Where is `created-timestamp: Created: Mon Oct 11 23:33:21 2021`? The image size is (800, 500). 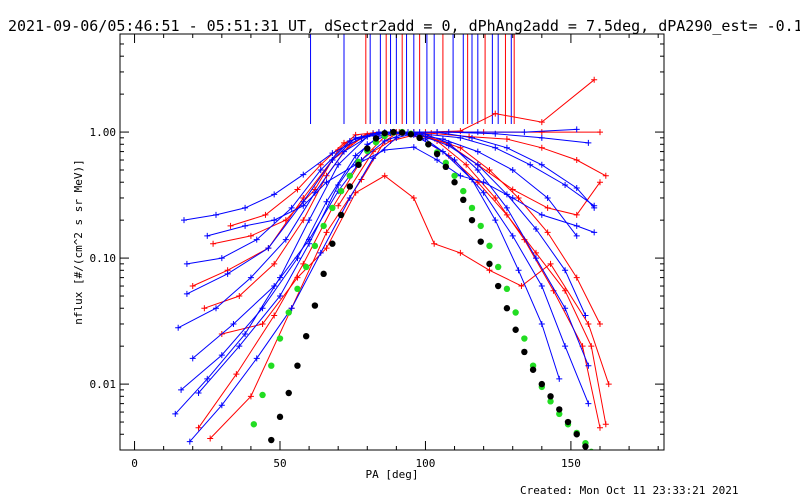 created-timestamp: Created: Mon Oct 11 23:33:21 2021 is located at coordinates (629, 490).